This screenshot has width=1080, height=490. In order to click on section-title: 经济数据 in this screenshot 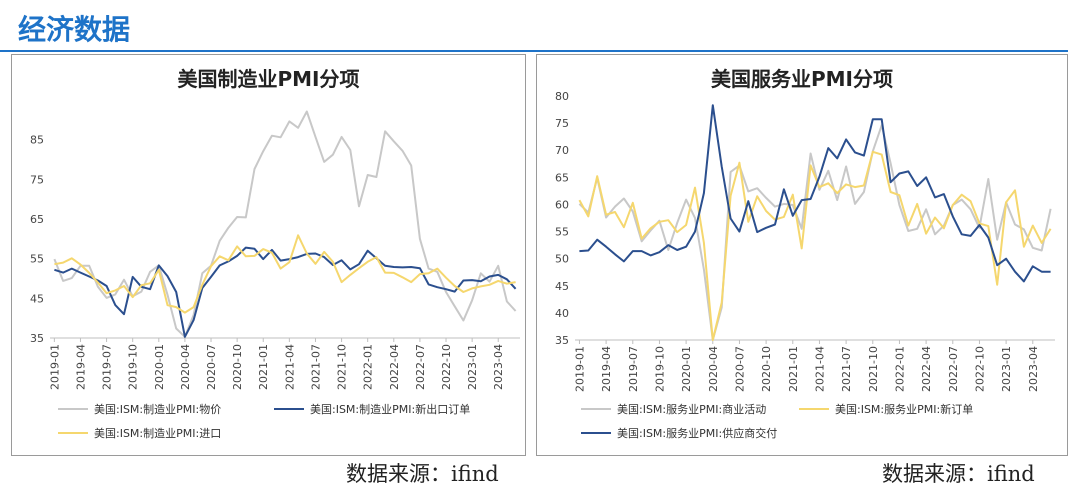, I will do `click(74, 29)`.